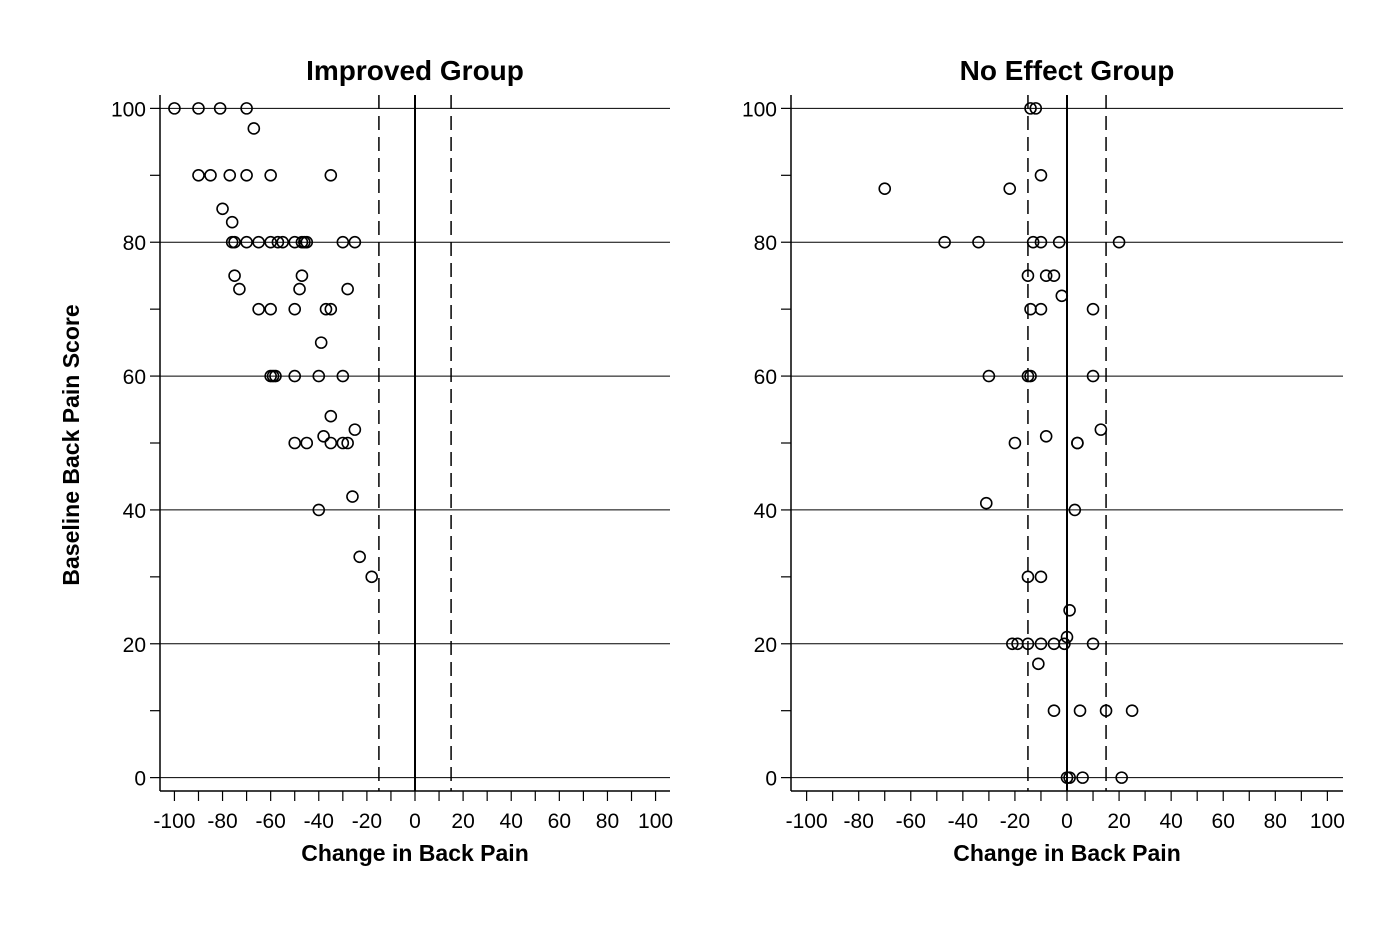 This screenshot has width=1389, height=931. I want to click on x-tick-label: -20, so click(367, 821).